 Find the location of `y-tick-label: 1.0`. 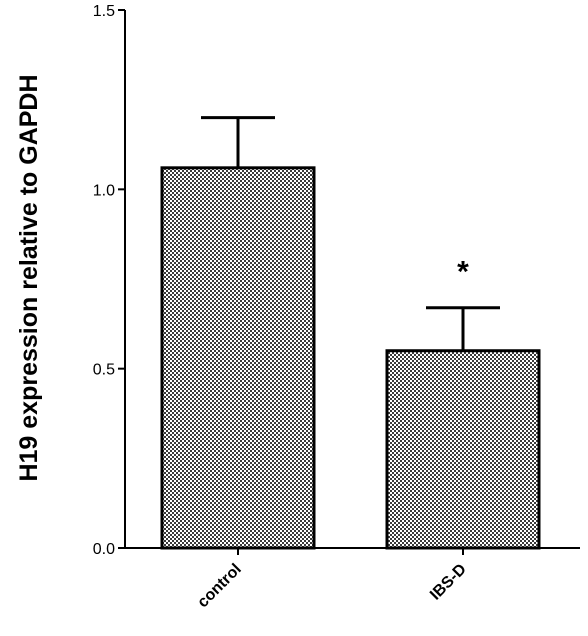

y-tick-label: 1.0 is located at coordinates (104, 190).